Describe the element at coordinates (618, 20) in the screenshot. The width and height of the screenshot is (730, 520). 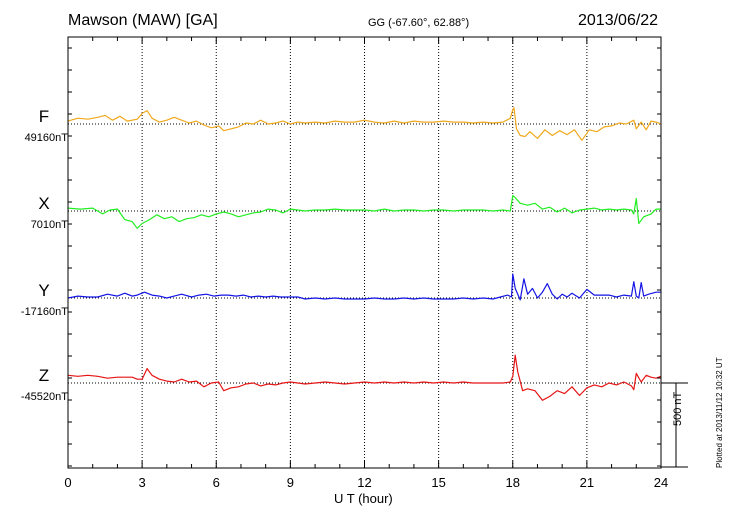
I see `plot-date: 2013/06/22` at that location.